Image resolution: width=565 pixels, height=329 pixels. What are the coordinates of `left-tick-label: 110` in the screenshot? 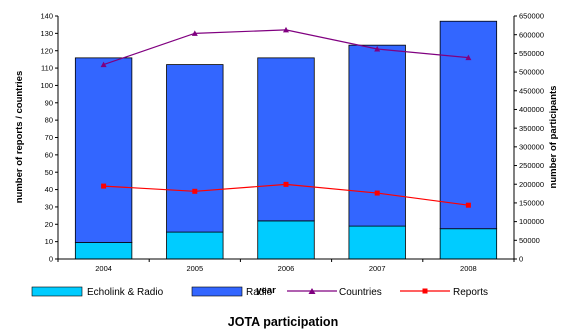 It's located at (47, 68).